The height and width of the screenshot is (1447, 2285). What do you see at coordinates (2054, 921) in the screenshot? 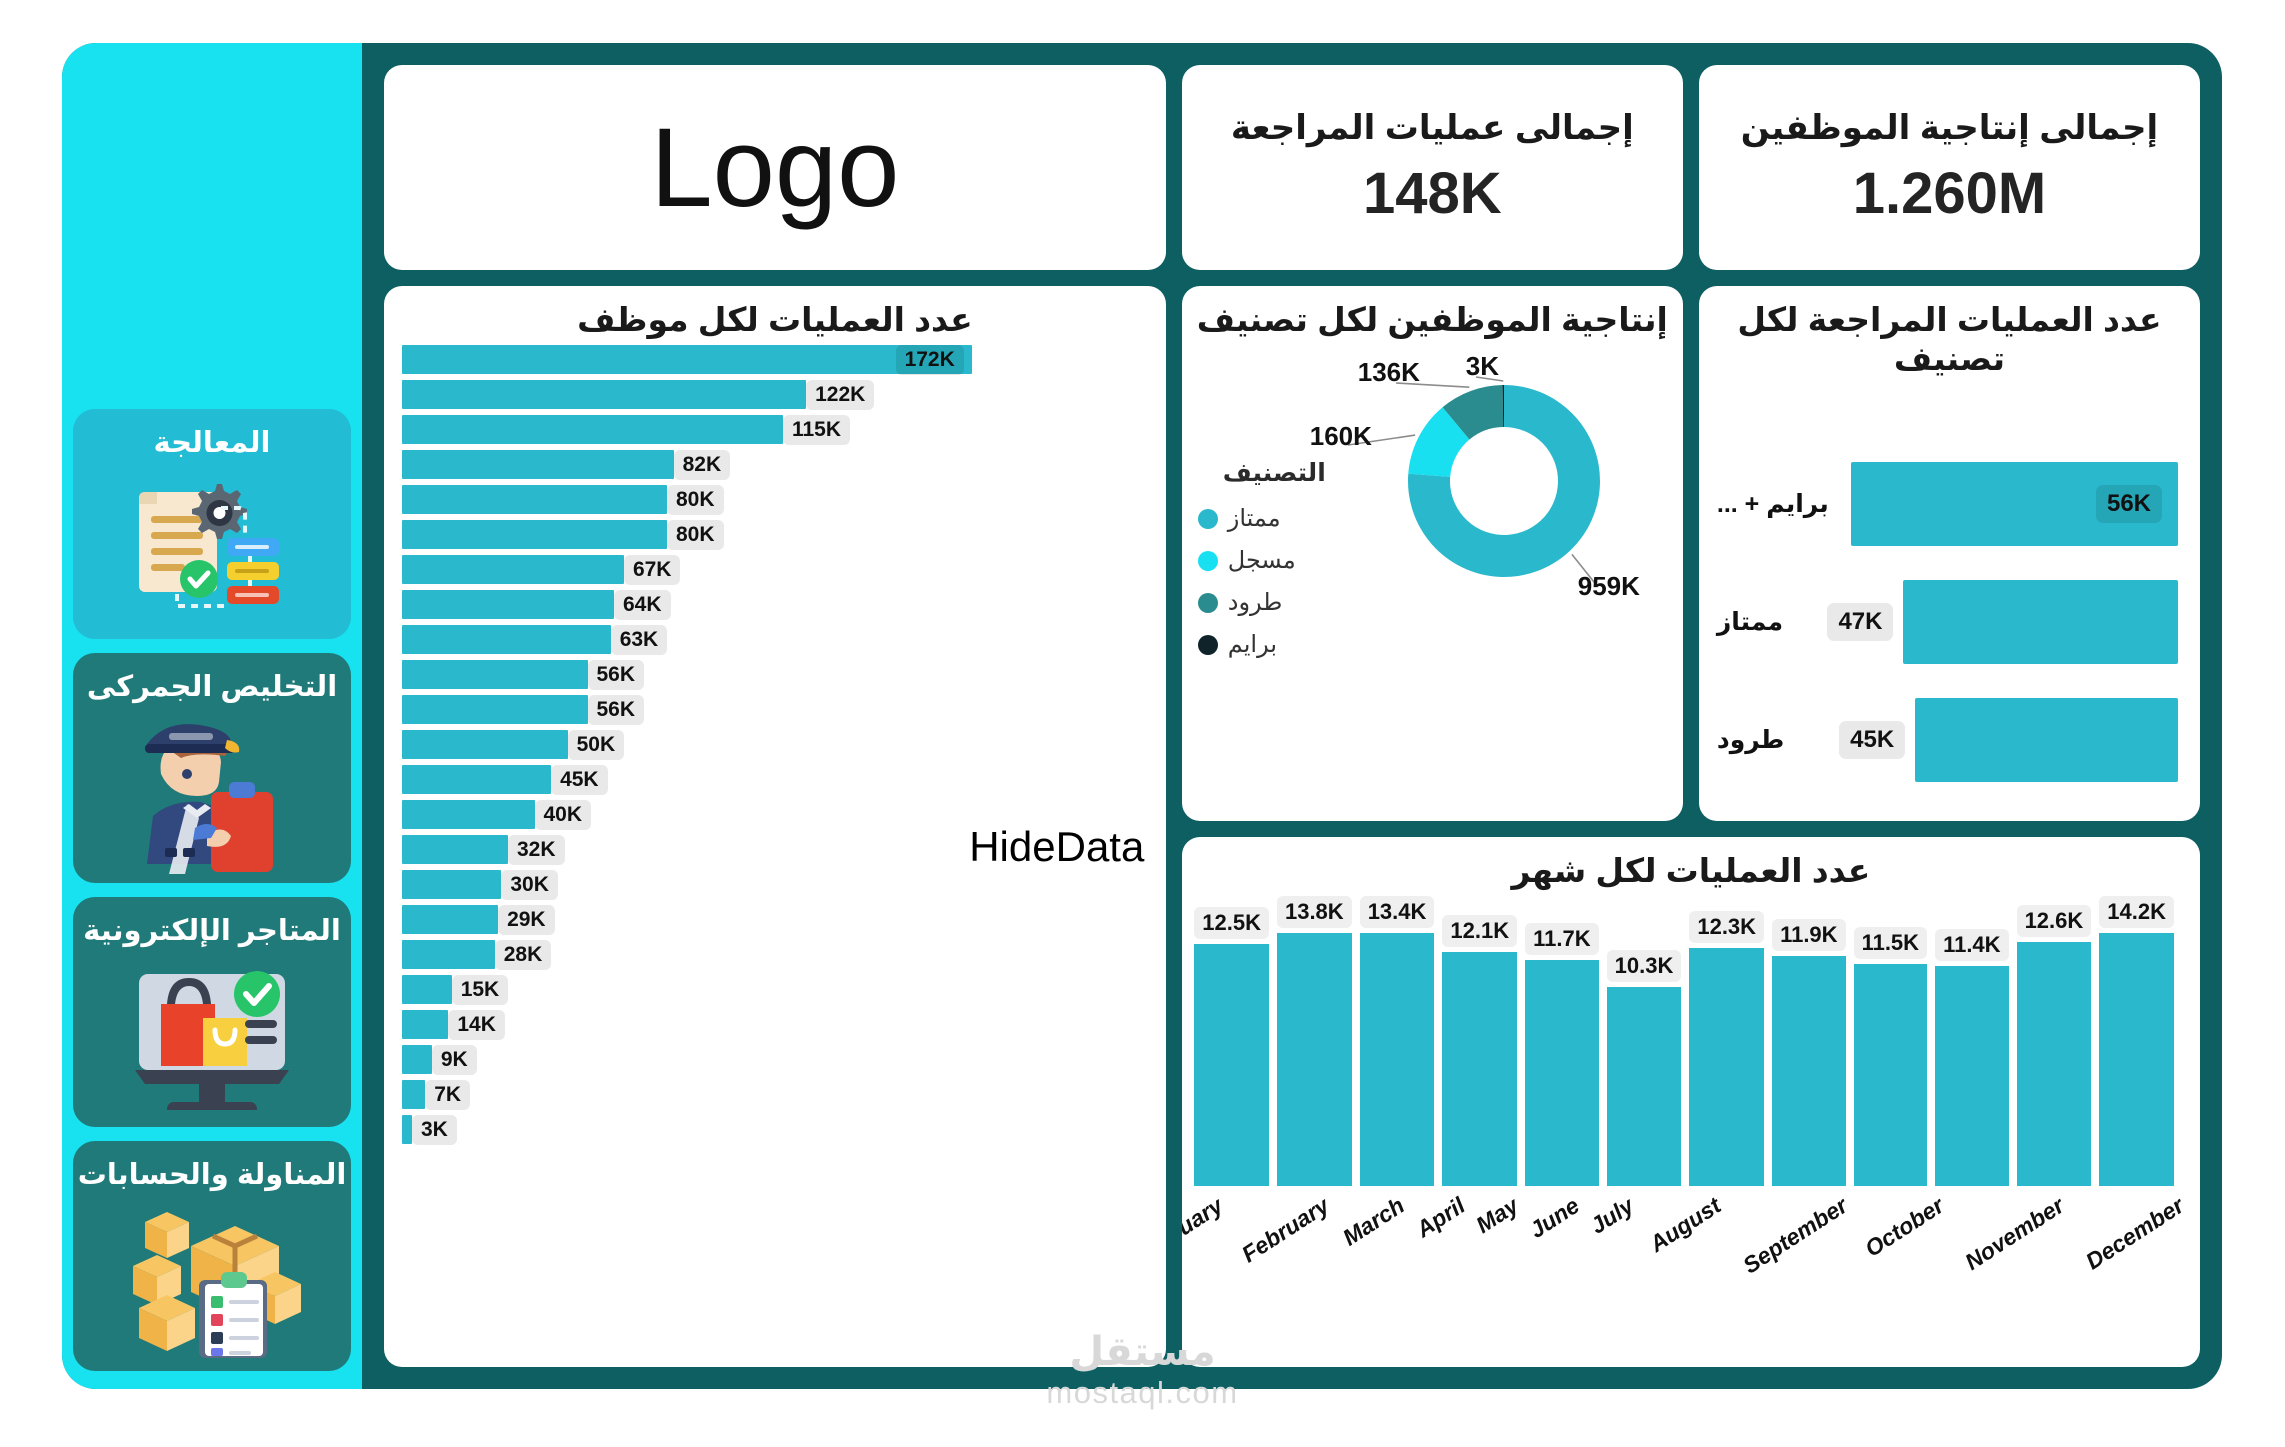
I see `month-value-label: 12.6K` at bounding box center [2054, 921].